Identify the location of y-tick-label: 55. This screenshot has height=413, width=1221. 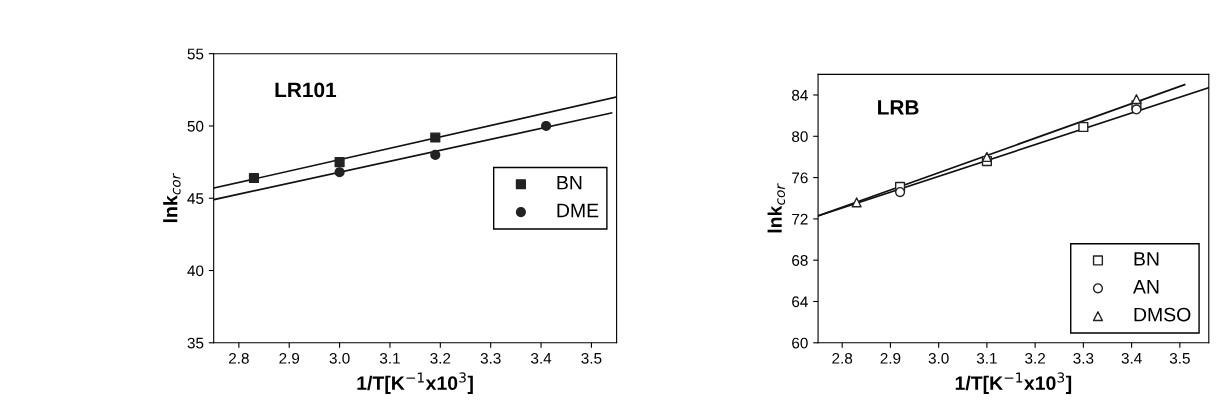
(195, 54).